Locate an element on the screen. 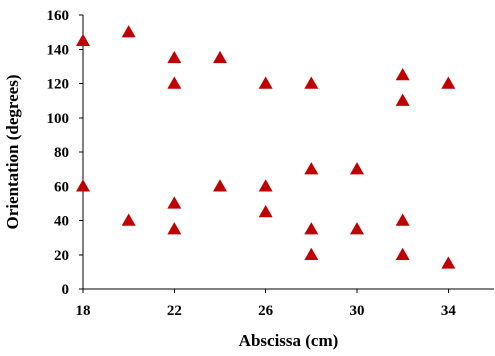  y-tick-label: 60 is located at coordinates (61, 187).